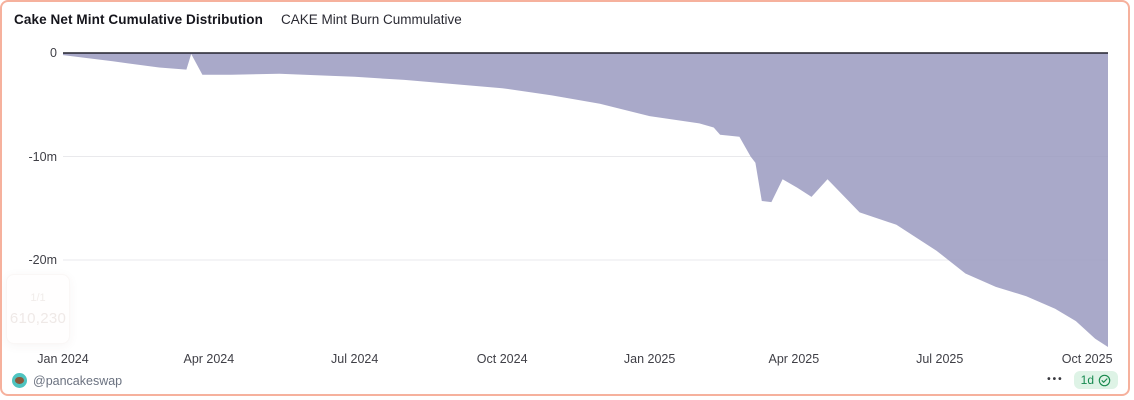  I want to click on author-handle: @pancakeswap, so click(78, 380).